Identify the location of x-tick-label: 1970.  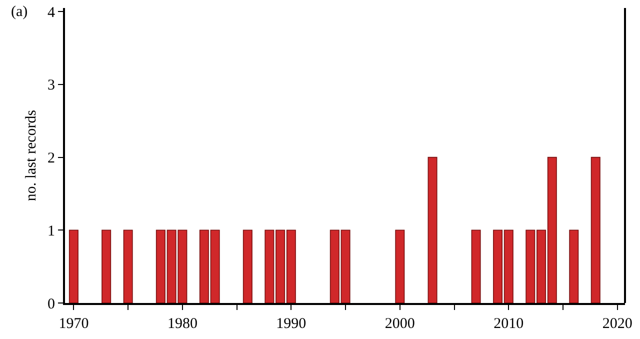
(73, 324).